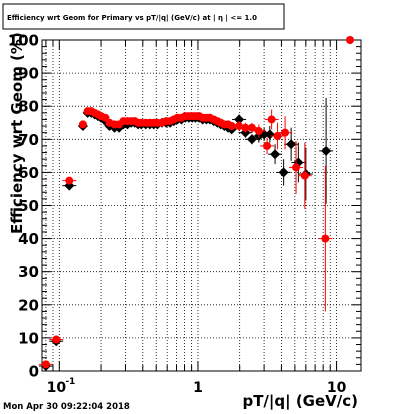  What do you see at coordinates (57, 388) in the screenshot?
I see `x-tick-label-base: 10` at bounding box center [57, 388].